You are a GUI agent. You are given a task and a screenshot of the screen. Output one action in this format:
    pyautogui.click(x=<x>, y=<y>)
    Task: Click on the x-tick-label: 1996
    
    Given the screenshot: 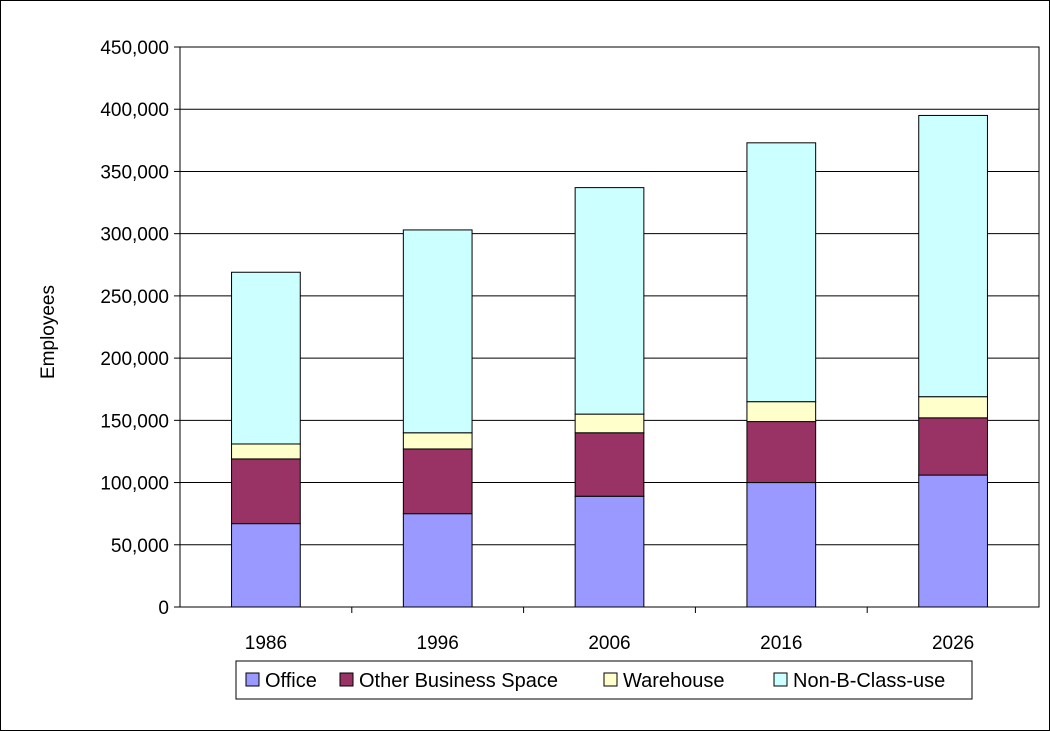 What is the action you would take?
    pyautogui.click(x=438, y=643)
    